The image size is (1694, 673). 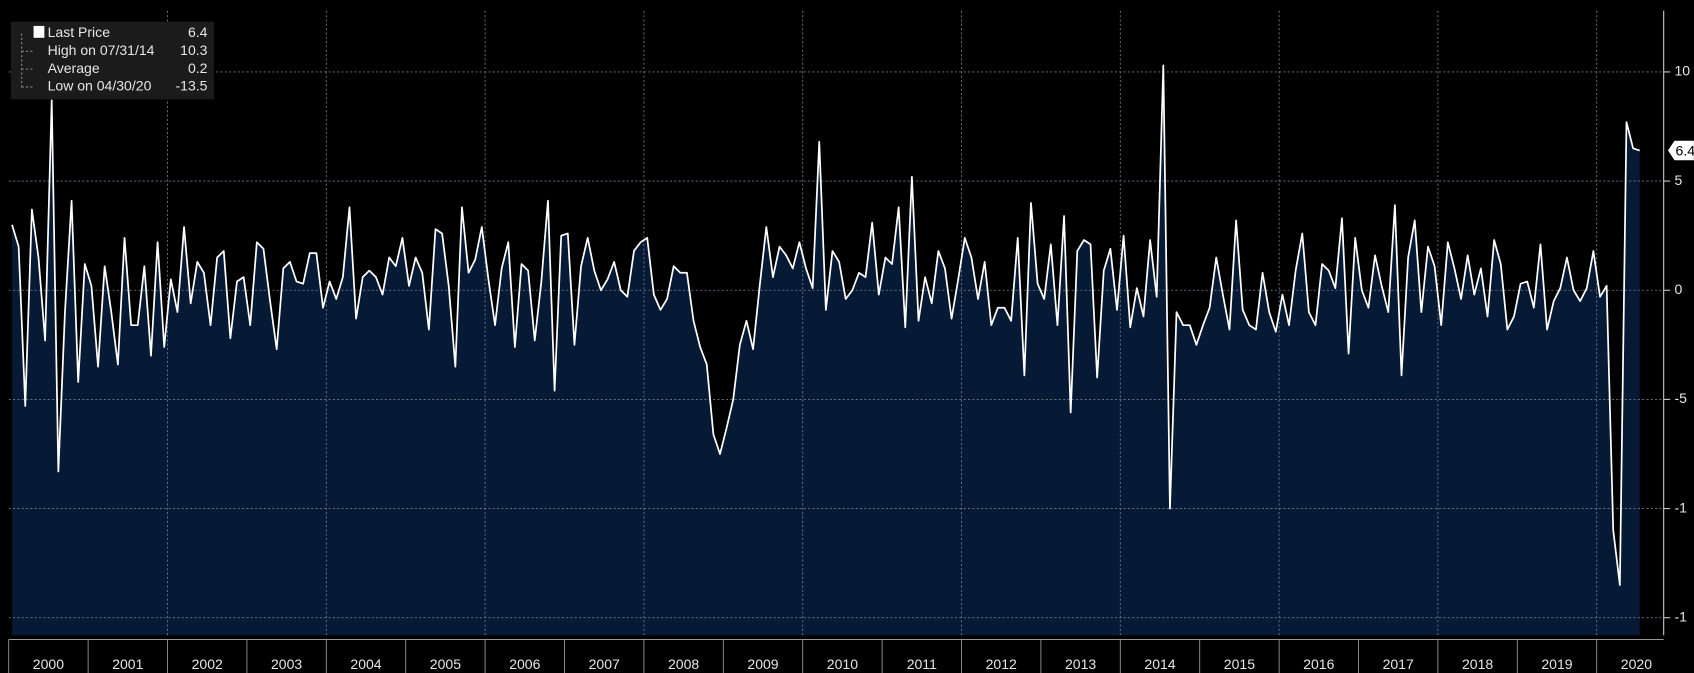 What do you see at coordinates (524, 664) in the screenshot?
I see `x-tick-label: 2006` at bounding box center [524, 664].